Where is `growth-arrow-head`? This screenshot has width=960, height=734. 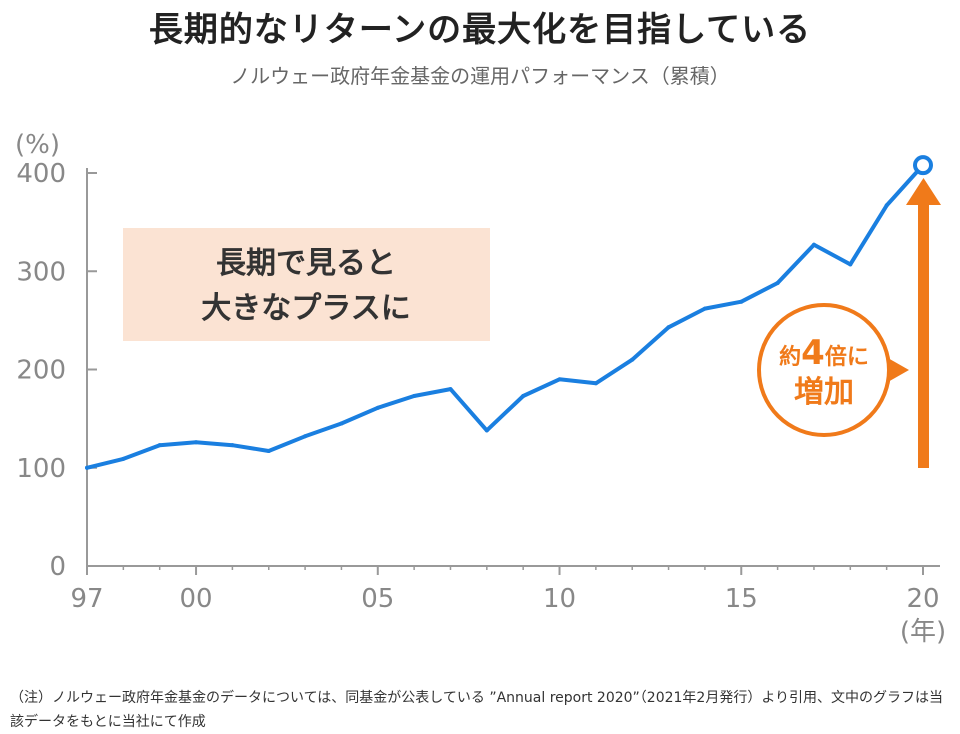 growth-arrow-head is located at coordinates (923, 191).